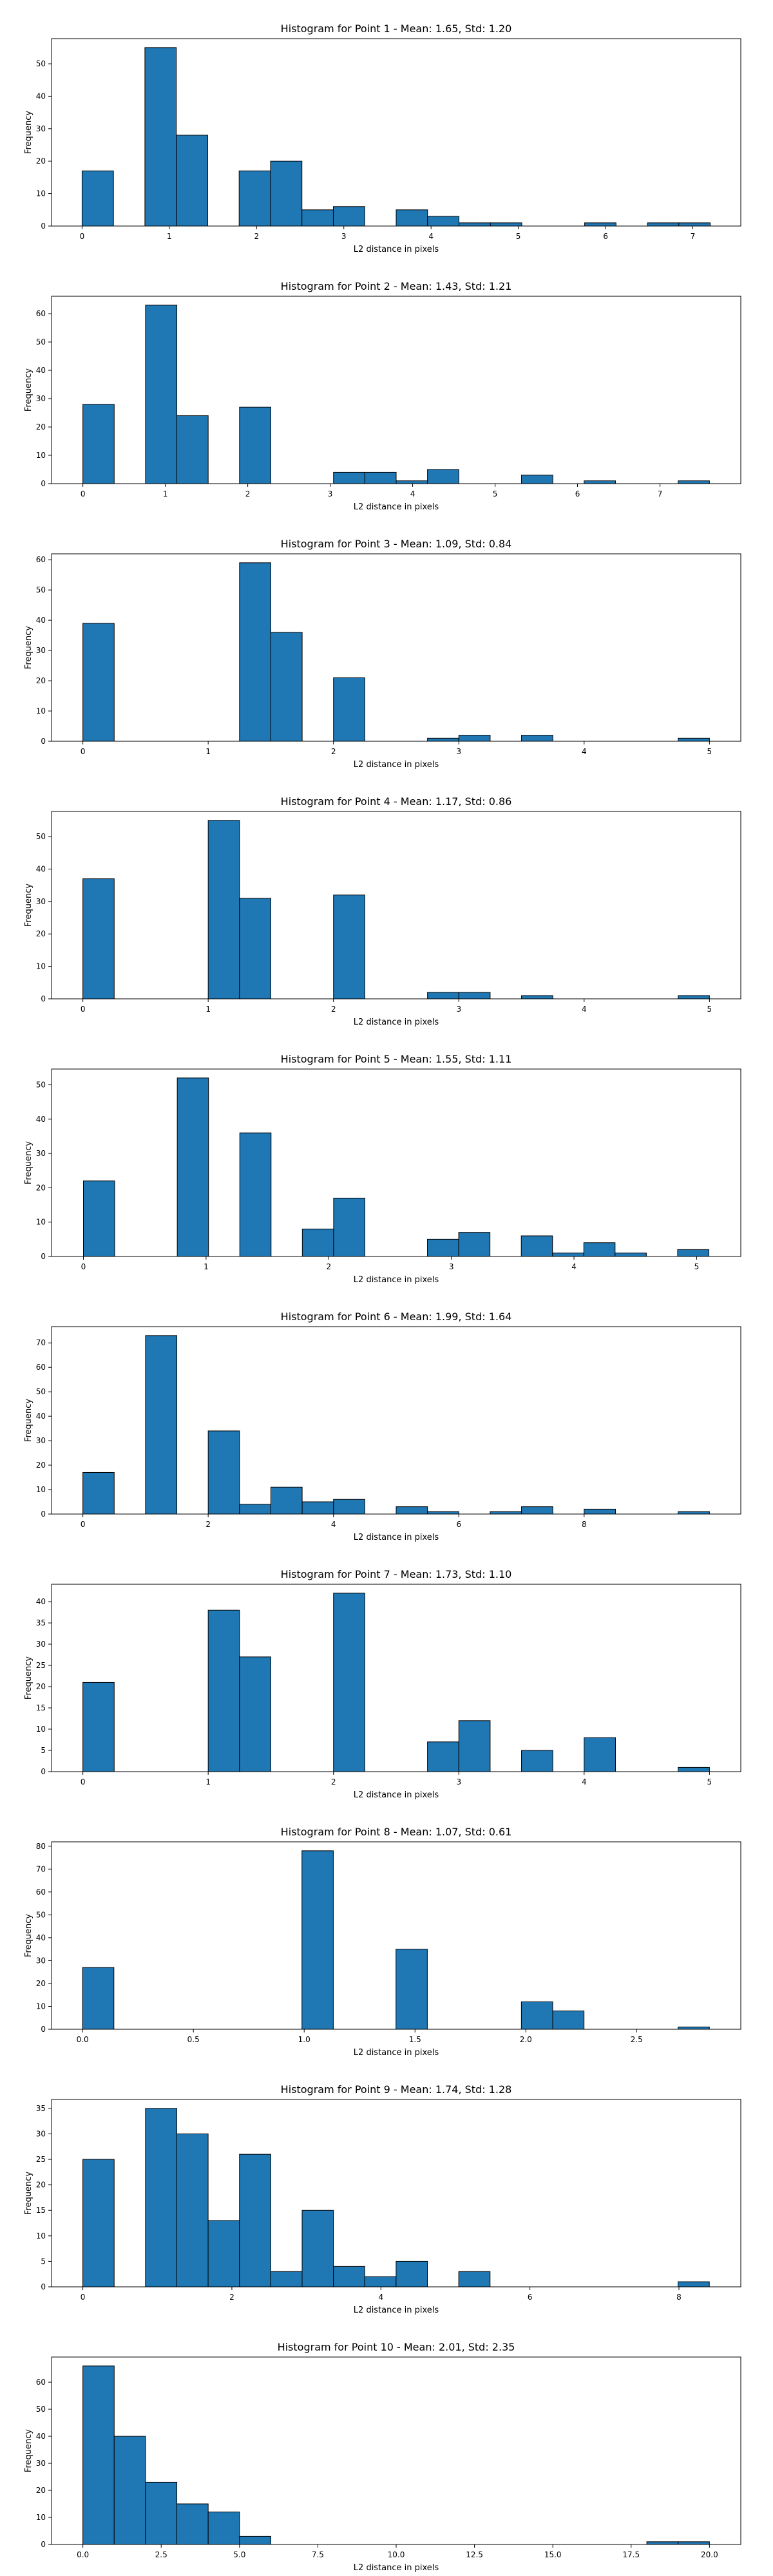 This screenshot has width=773, height=2576. What do you see at coordinates (41, 1622) in the screenshot?
I see `y-tick-label: 35` at bounding box center [41, 1622].